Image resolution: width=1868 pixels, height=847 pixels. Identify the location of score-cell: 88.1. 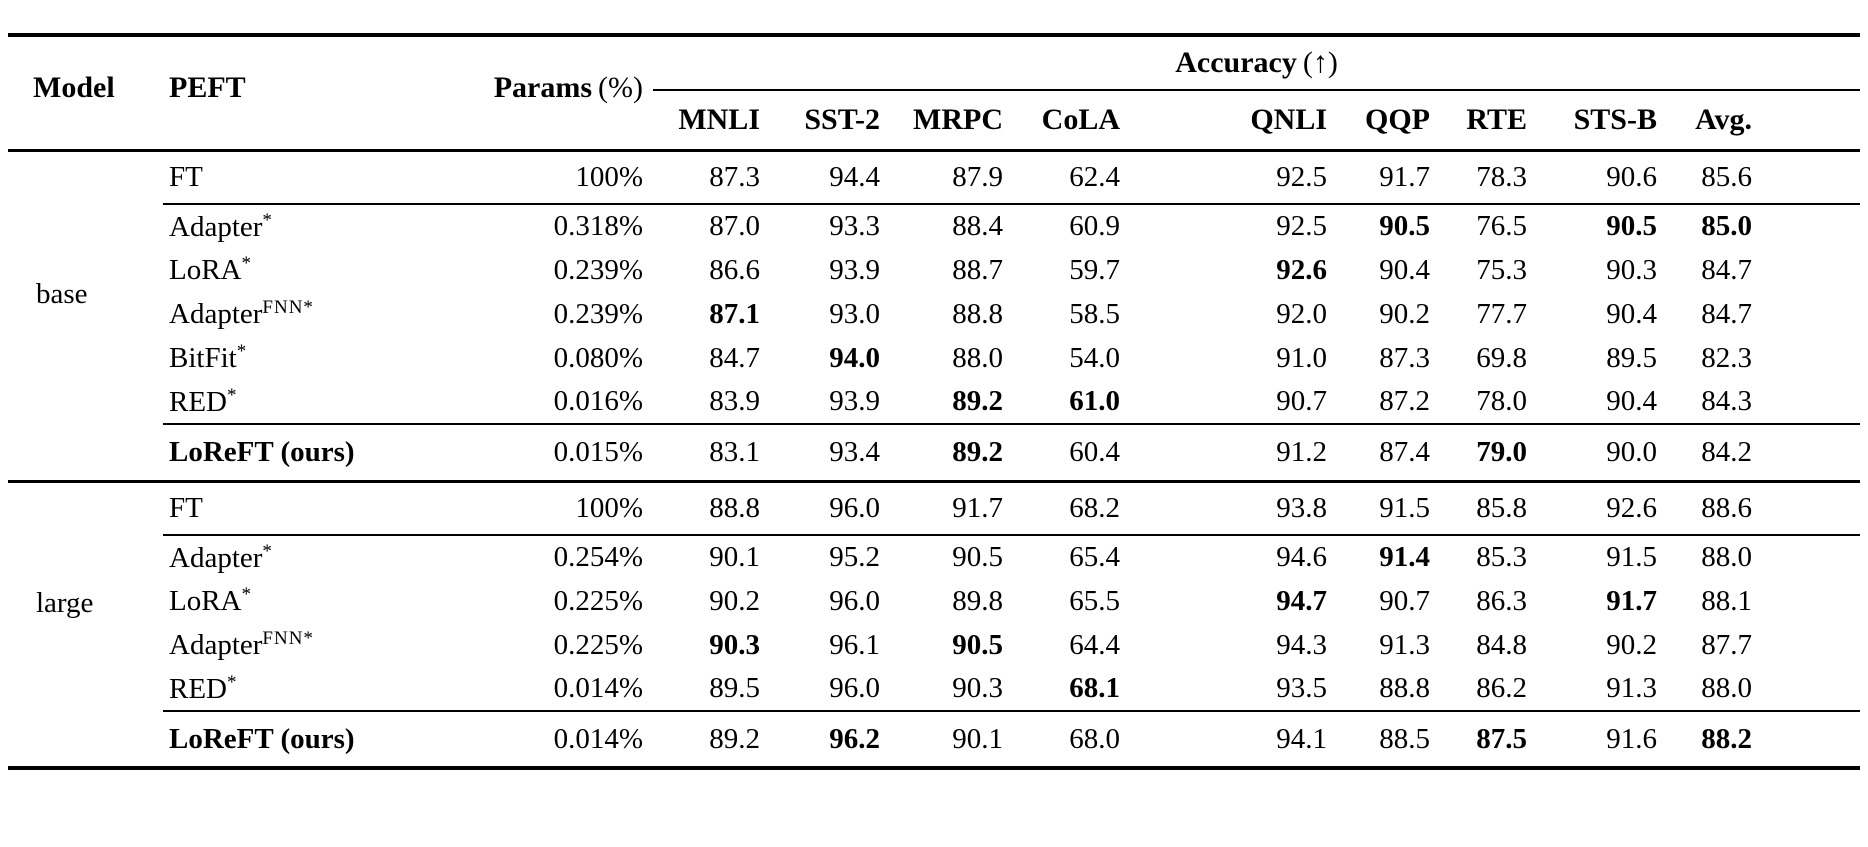
(1727, 600).